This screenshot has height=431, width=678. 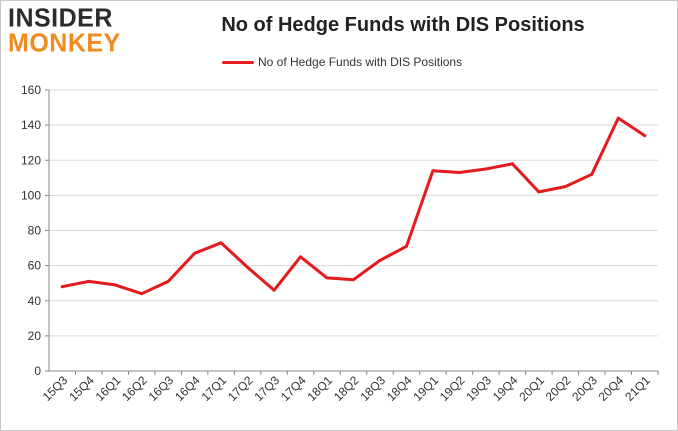 I want to click on x-tick-label: 19Q1, so click(x=425, y=388).